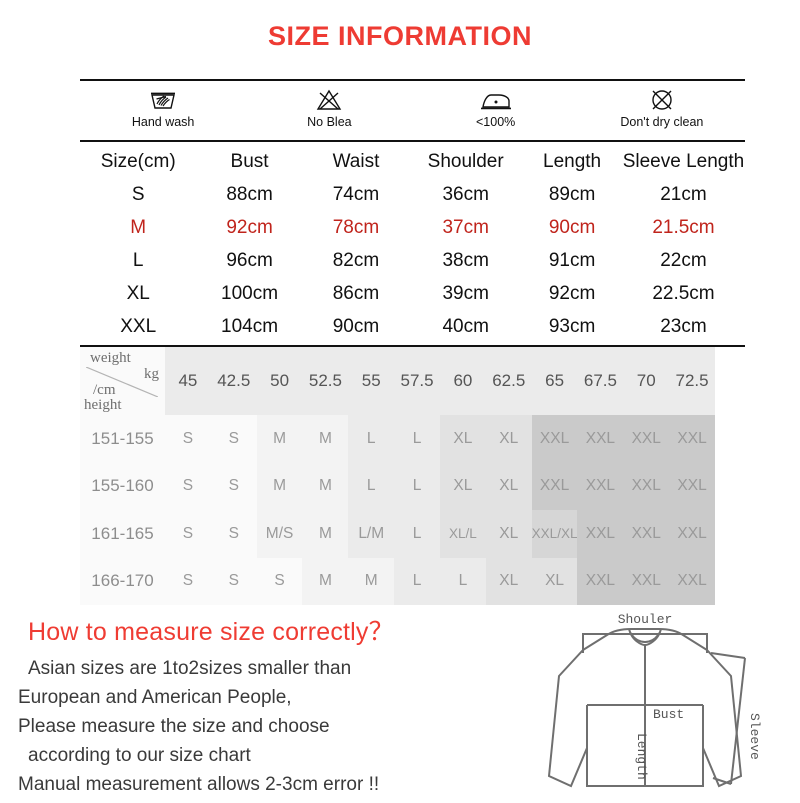 This screenshot has width=800, height=803. What do you see at coordinates (412, 294) in the screenshot?
I see `table-row: XL 100cm 86cm 39cm 92cm 22.5cm` at bounding box center [412, 294].